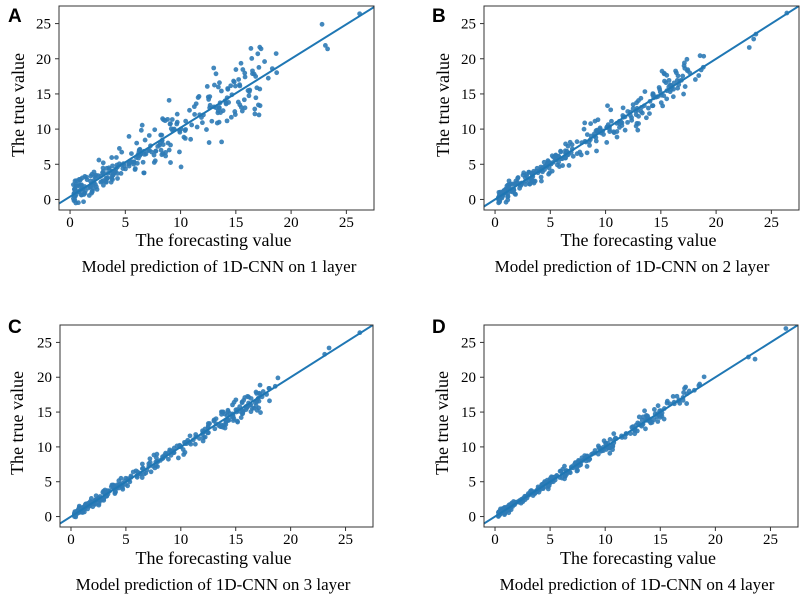 The width and height of the screenshot is (803, 597). What do you see at coordinates (43, 130) in the screenshot?
I see `y-tick-label: 10` at bounding box center [43, 130].